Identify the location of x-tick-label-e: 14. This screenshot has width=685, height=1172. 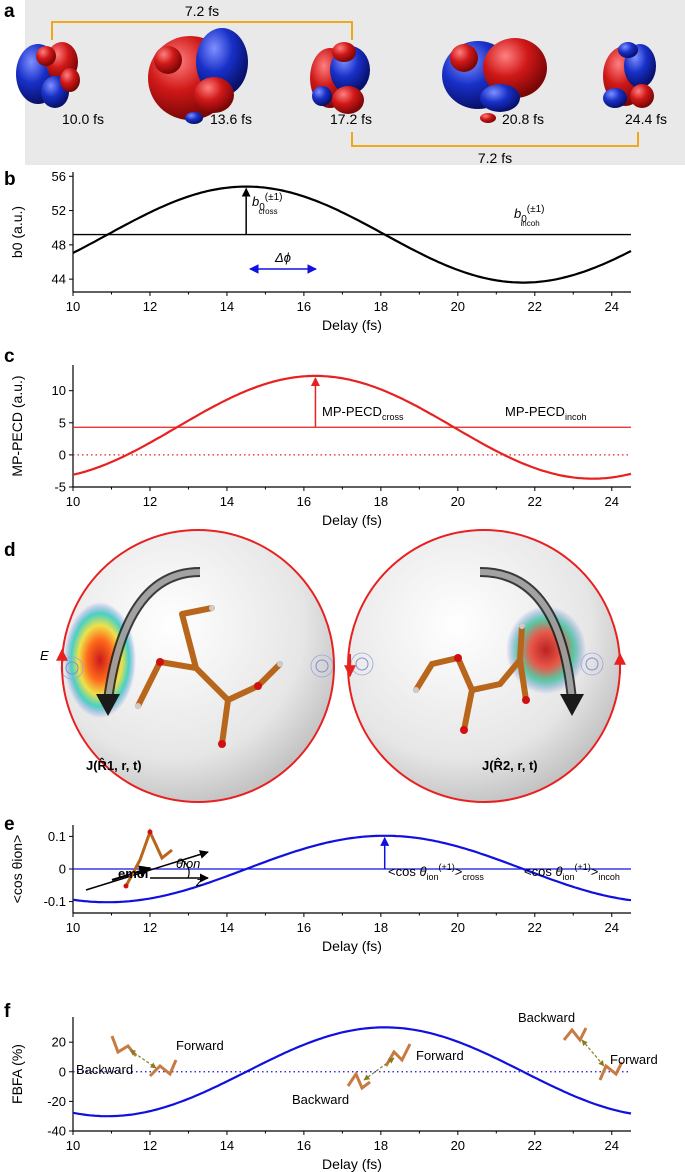
(227, 927).